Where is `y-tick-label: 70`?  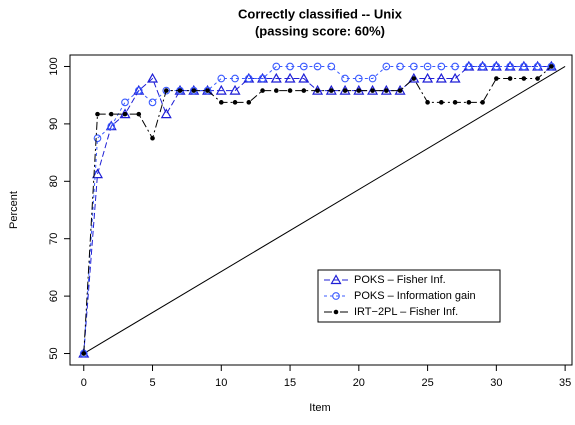 y-tick-label: 70 is located at coordinates (54, 239).